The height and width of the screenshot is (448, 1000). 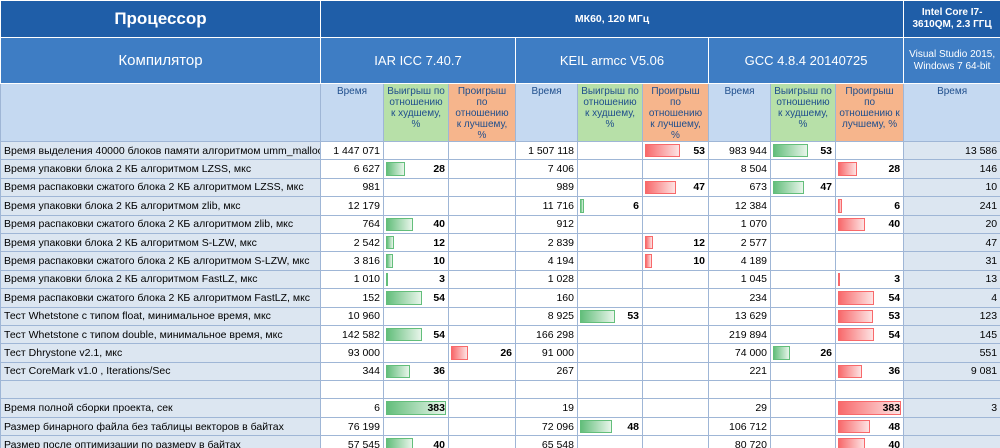 What do you see at coordinates (803, 353) in the screenshot?
I see `win-cell: 26` at bounding box center [803, 353].